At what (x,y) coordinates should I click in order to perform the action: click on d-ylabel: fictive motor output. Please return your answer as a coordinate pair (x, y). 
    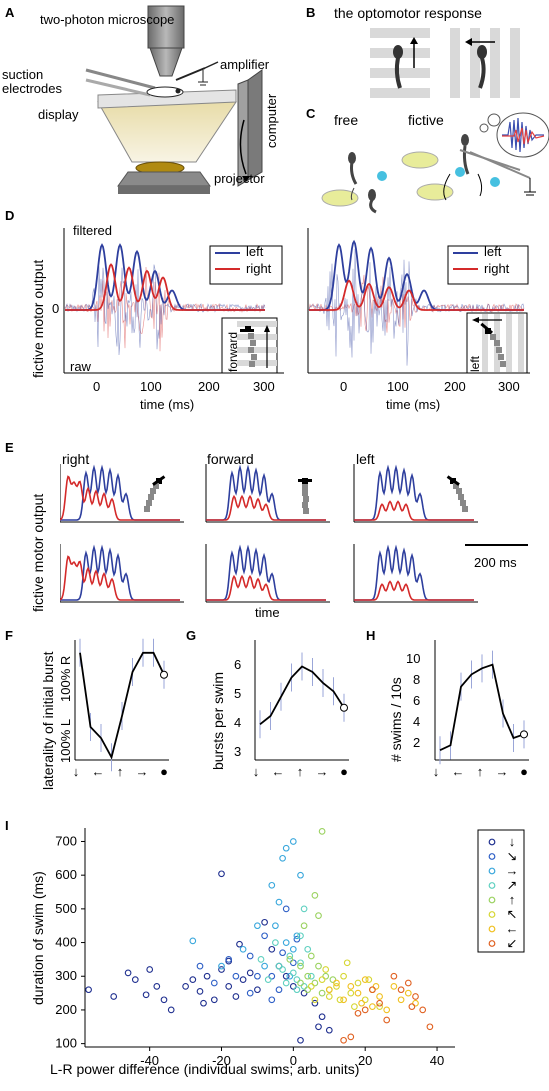
    Looking at the image, I should click on (38, 318).